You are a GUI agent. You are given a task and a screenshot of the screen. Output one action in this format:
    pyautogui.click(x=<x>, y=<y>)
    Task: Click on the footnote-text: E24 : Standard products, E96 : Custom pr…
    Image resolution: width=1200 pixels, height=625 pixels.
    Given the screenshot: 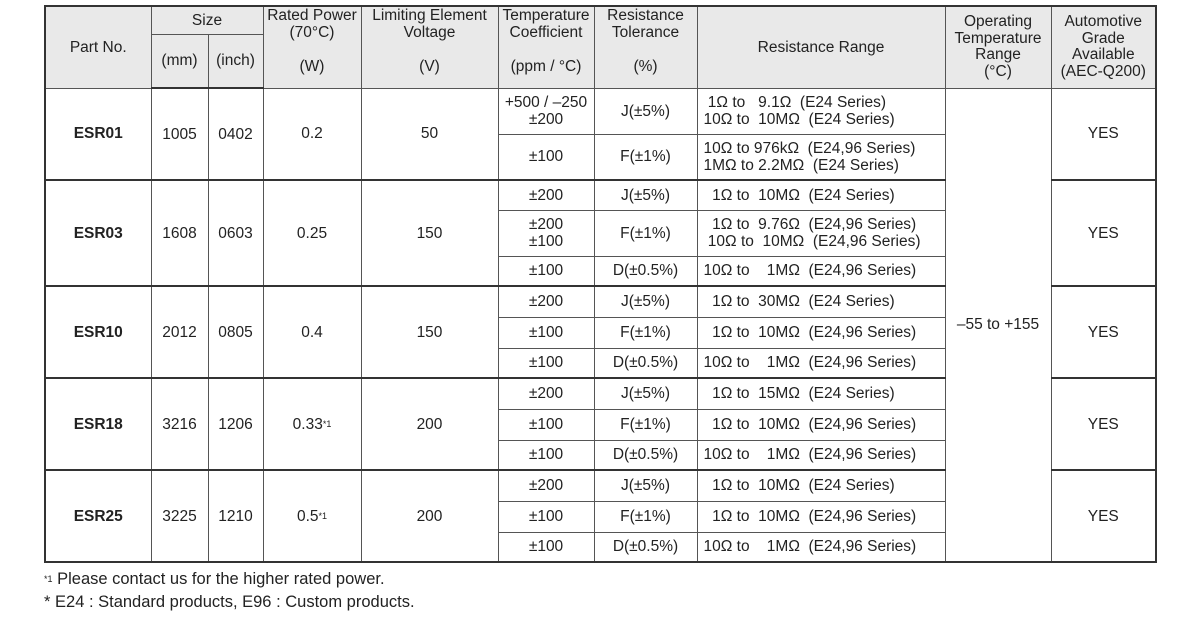 What is the action you would take?
    pyautogui.click(x=232, y=602)
    